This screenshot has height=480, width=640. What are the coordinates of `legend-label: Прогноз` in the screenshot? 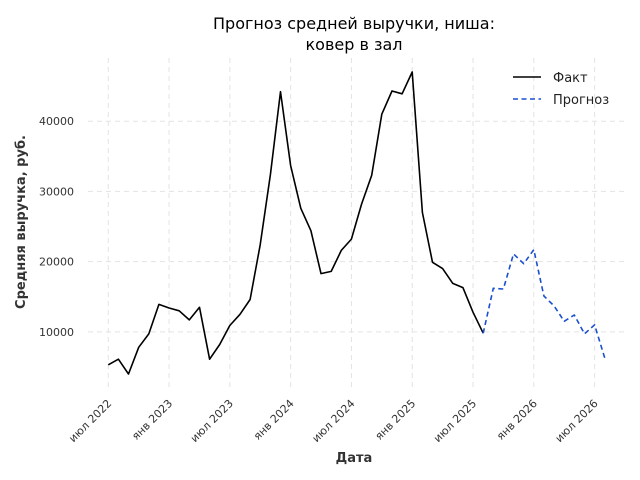 It's located at (581, 100).